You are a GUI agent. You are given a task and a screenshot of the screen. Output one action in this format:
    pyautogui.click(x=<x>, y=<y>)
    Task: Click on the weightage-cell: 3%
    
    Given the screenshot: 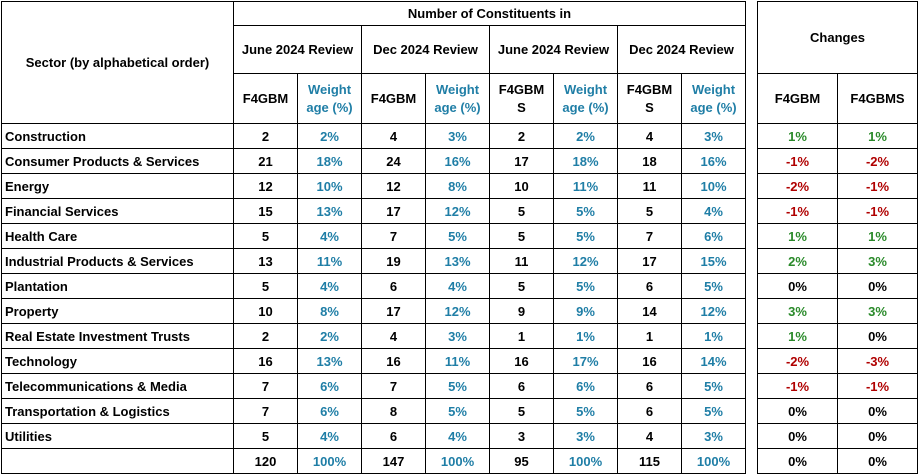 What is the action you would take?
    pyautogui.click(x=713, y=136)
    